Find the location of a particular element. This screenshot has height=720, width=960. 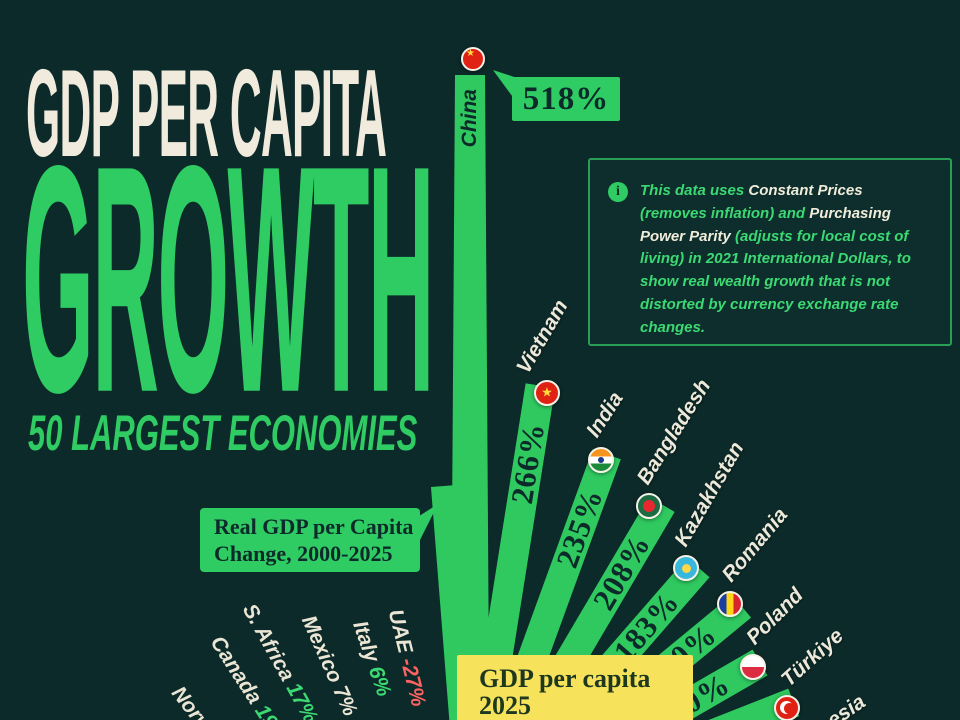

note-segment: This data uses is located at coordinates (694, 190).